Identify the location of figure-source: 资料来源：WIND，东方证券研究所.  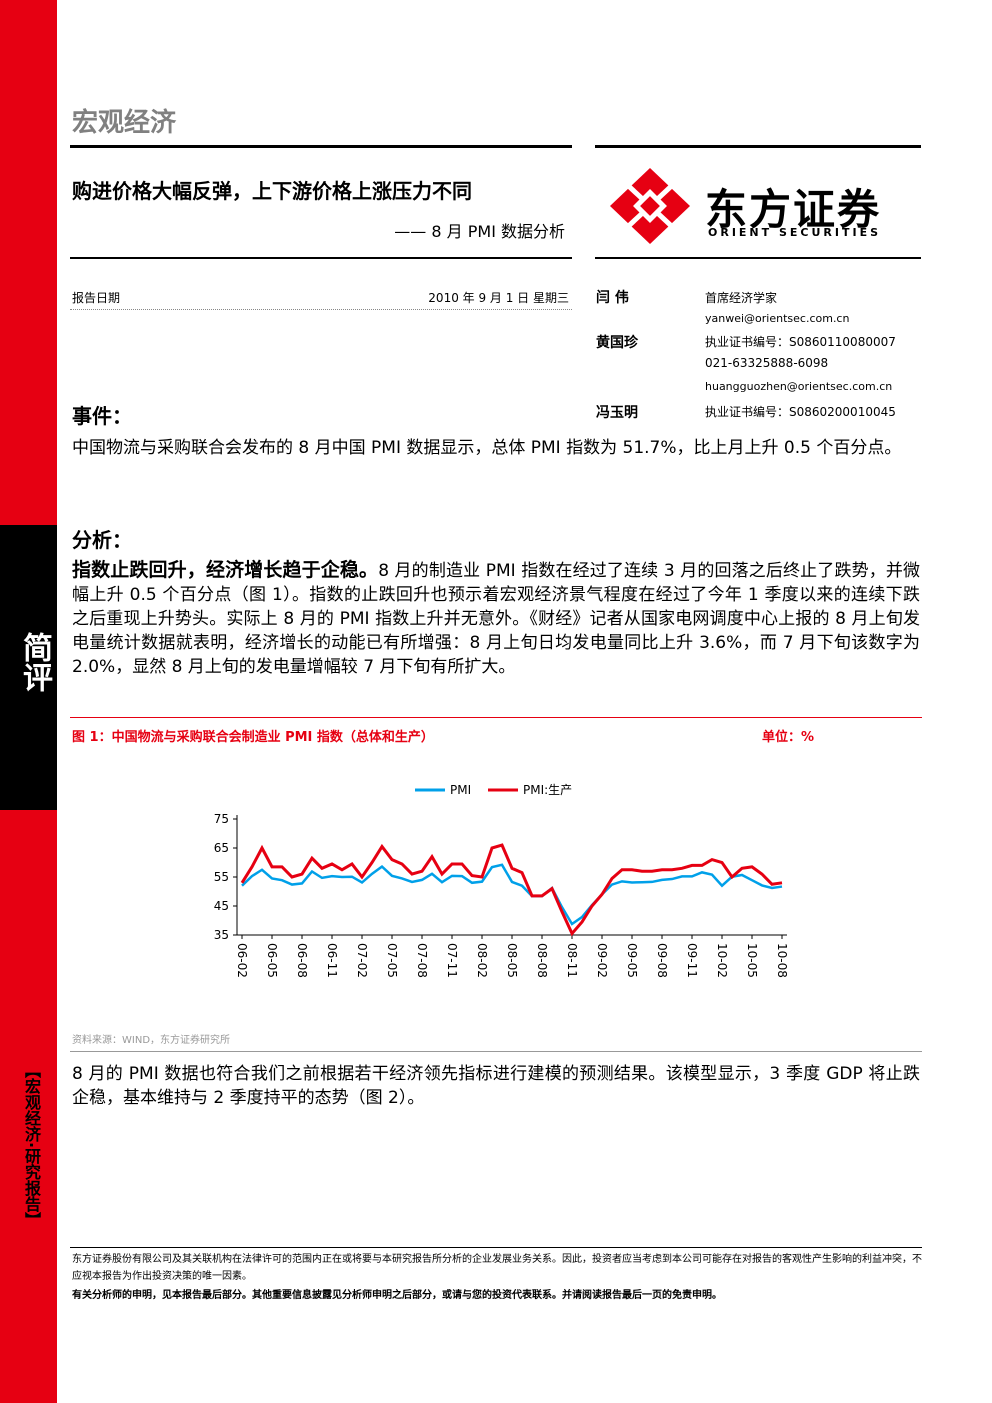
(151, 1040).